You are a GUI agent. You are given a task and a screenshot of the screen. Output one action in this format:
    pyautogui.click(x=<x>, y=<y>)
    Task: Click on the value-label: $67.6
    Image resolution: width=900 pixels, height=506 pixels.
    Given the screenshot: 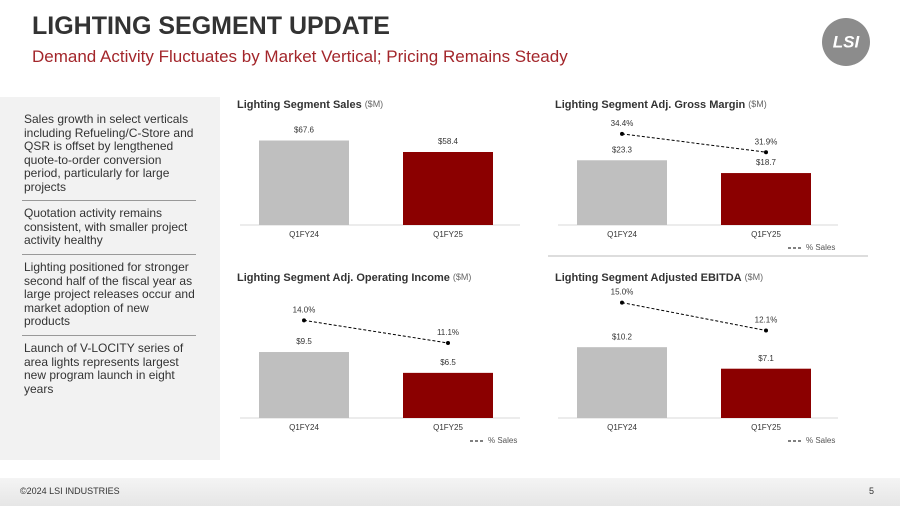 What is the action you would take?
    pyautogui.click(x=304, y=130)
    